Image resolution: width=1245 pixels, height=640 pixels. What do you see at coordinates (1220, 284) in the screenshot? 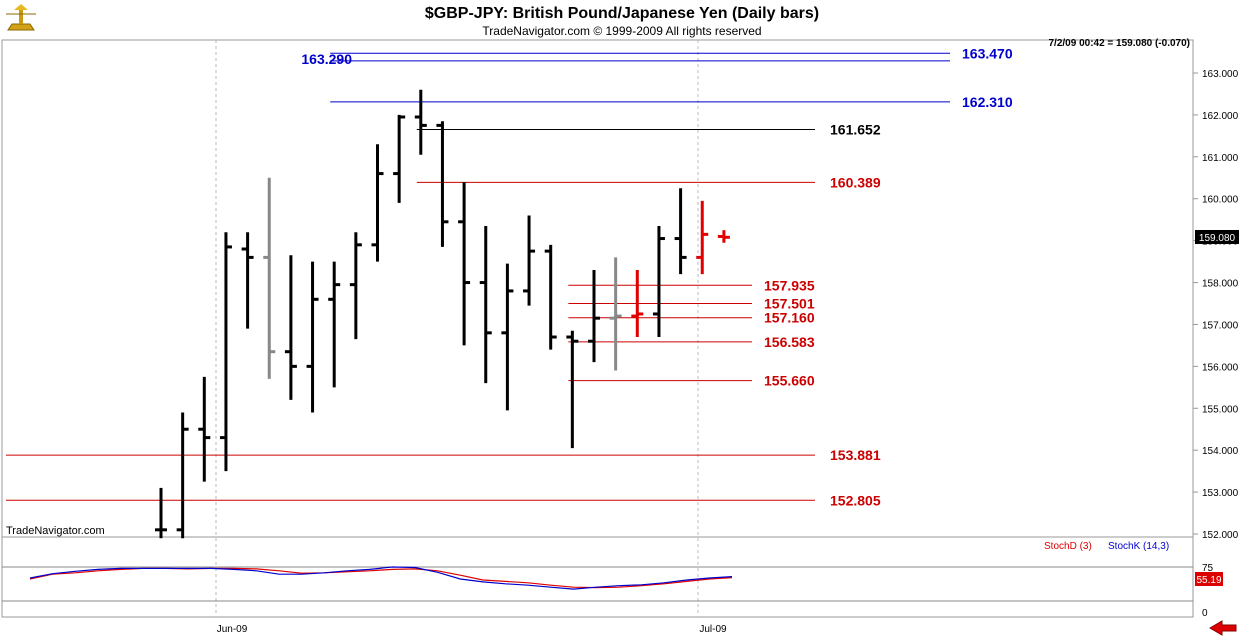
I see `y-tick-label: 158.000` at bounding box center [1220, 284].